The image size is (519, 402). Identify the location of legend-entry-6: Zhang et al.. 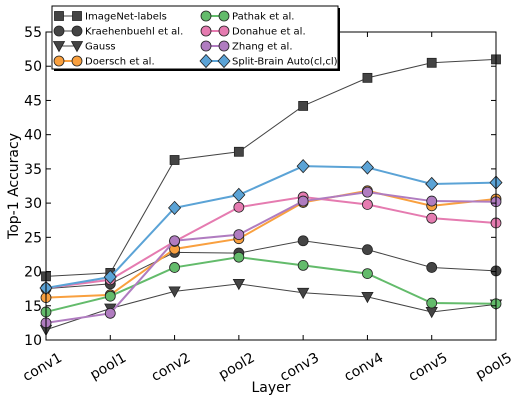
(246, 46).